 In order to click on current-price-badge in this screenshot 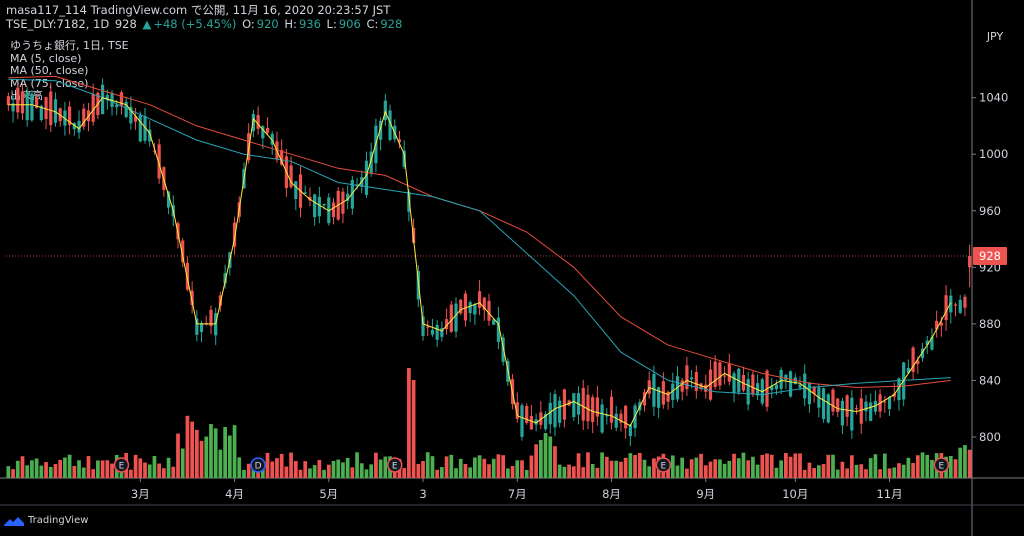, I will do `click(990, 256)`.